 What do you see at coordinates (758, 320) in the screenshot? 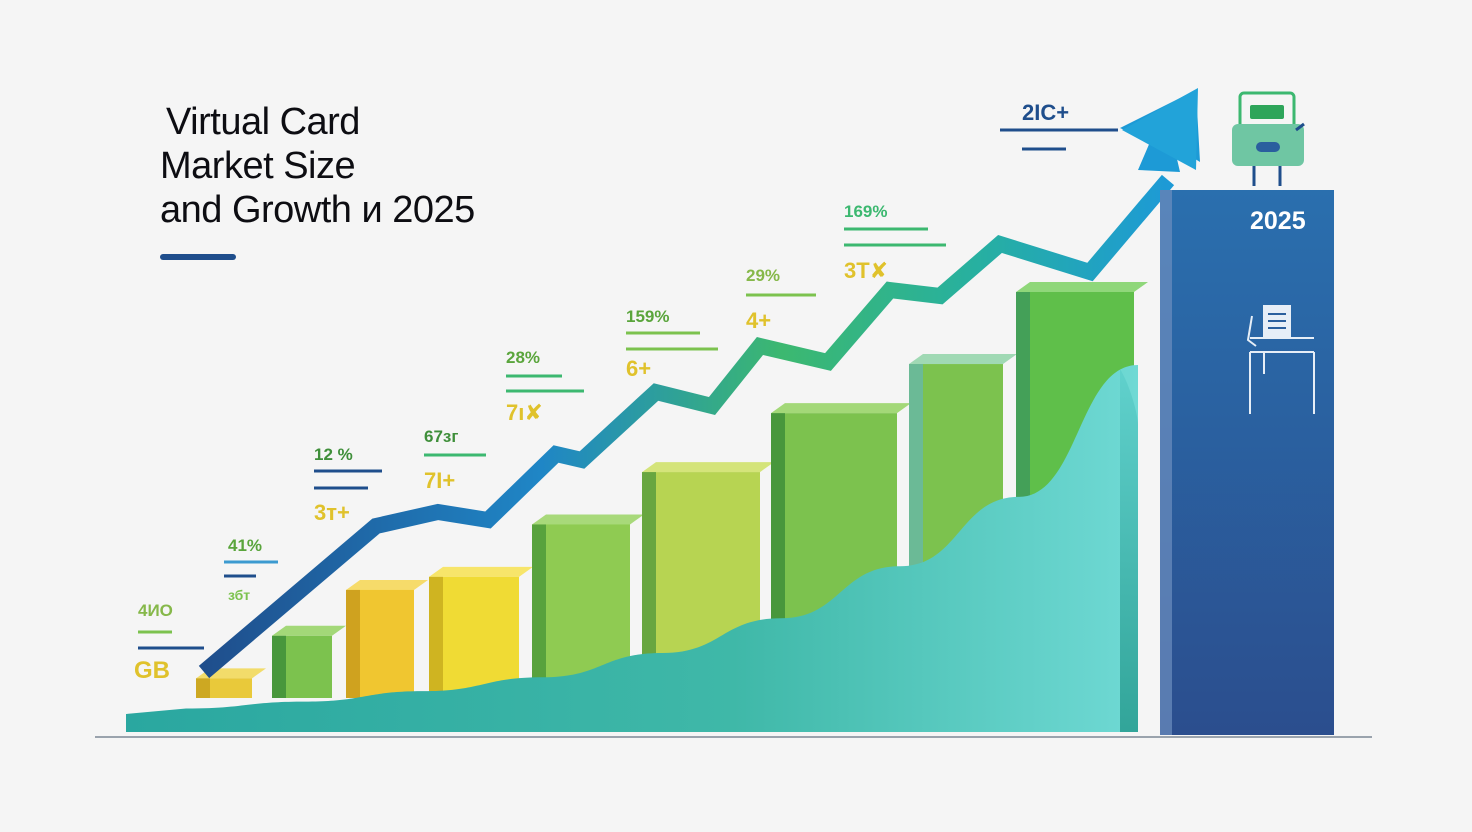
I see `value-label: 4+` at bounding box center [758, 320].